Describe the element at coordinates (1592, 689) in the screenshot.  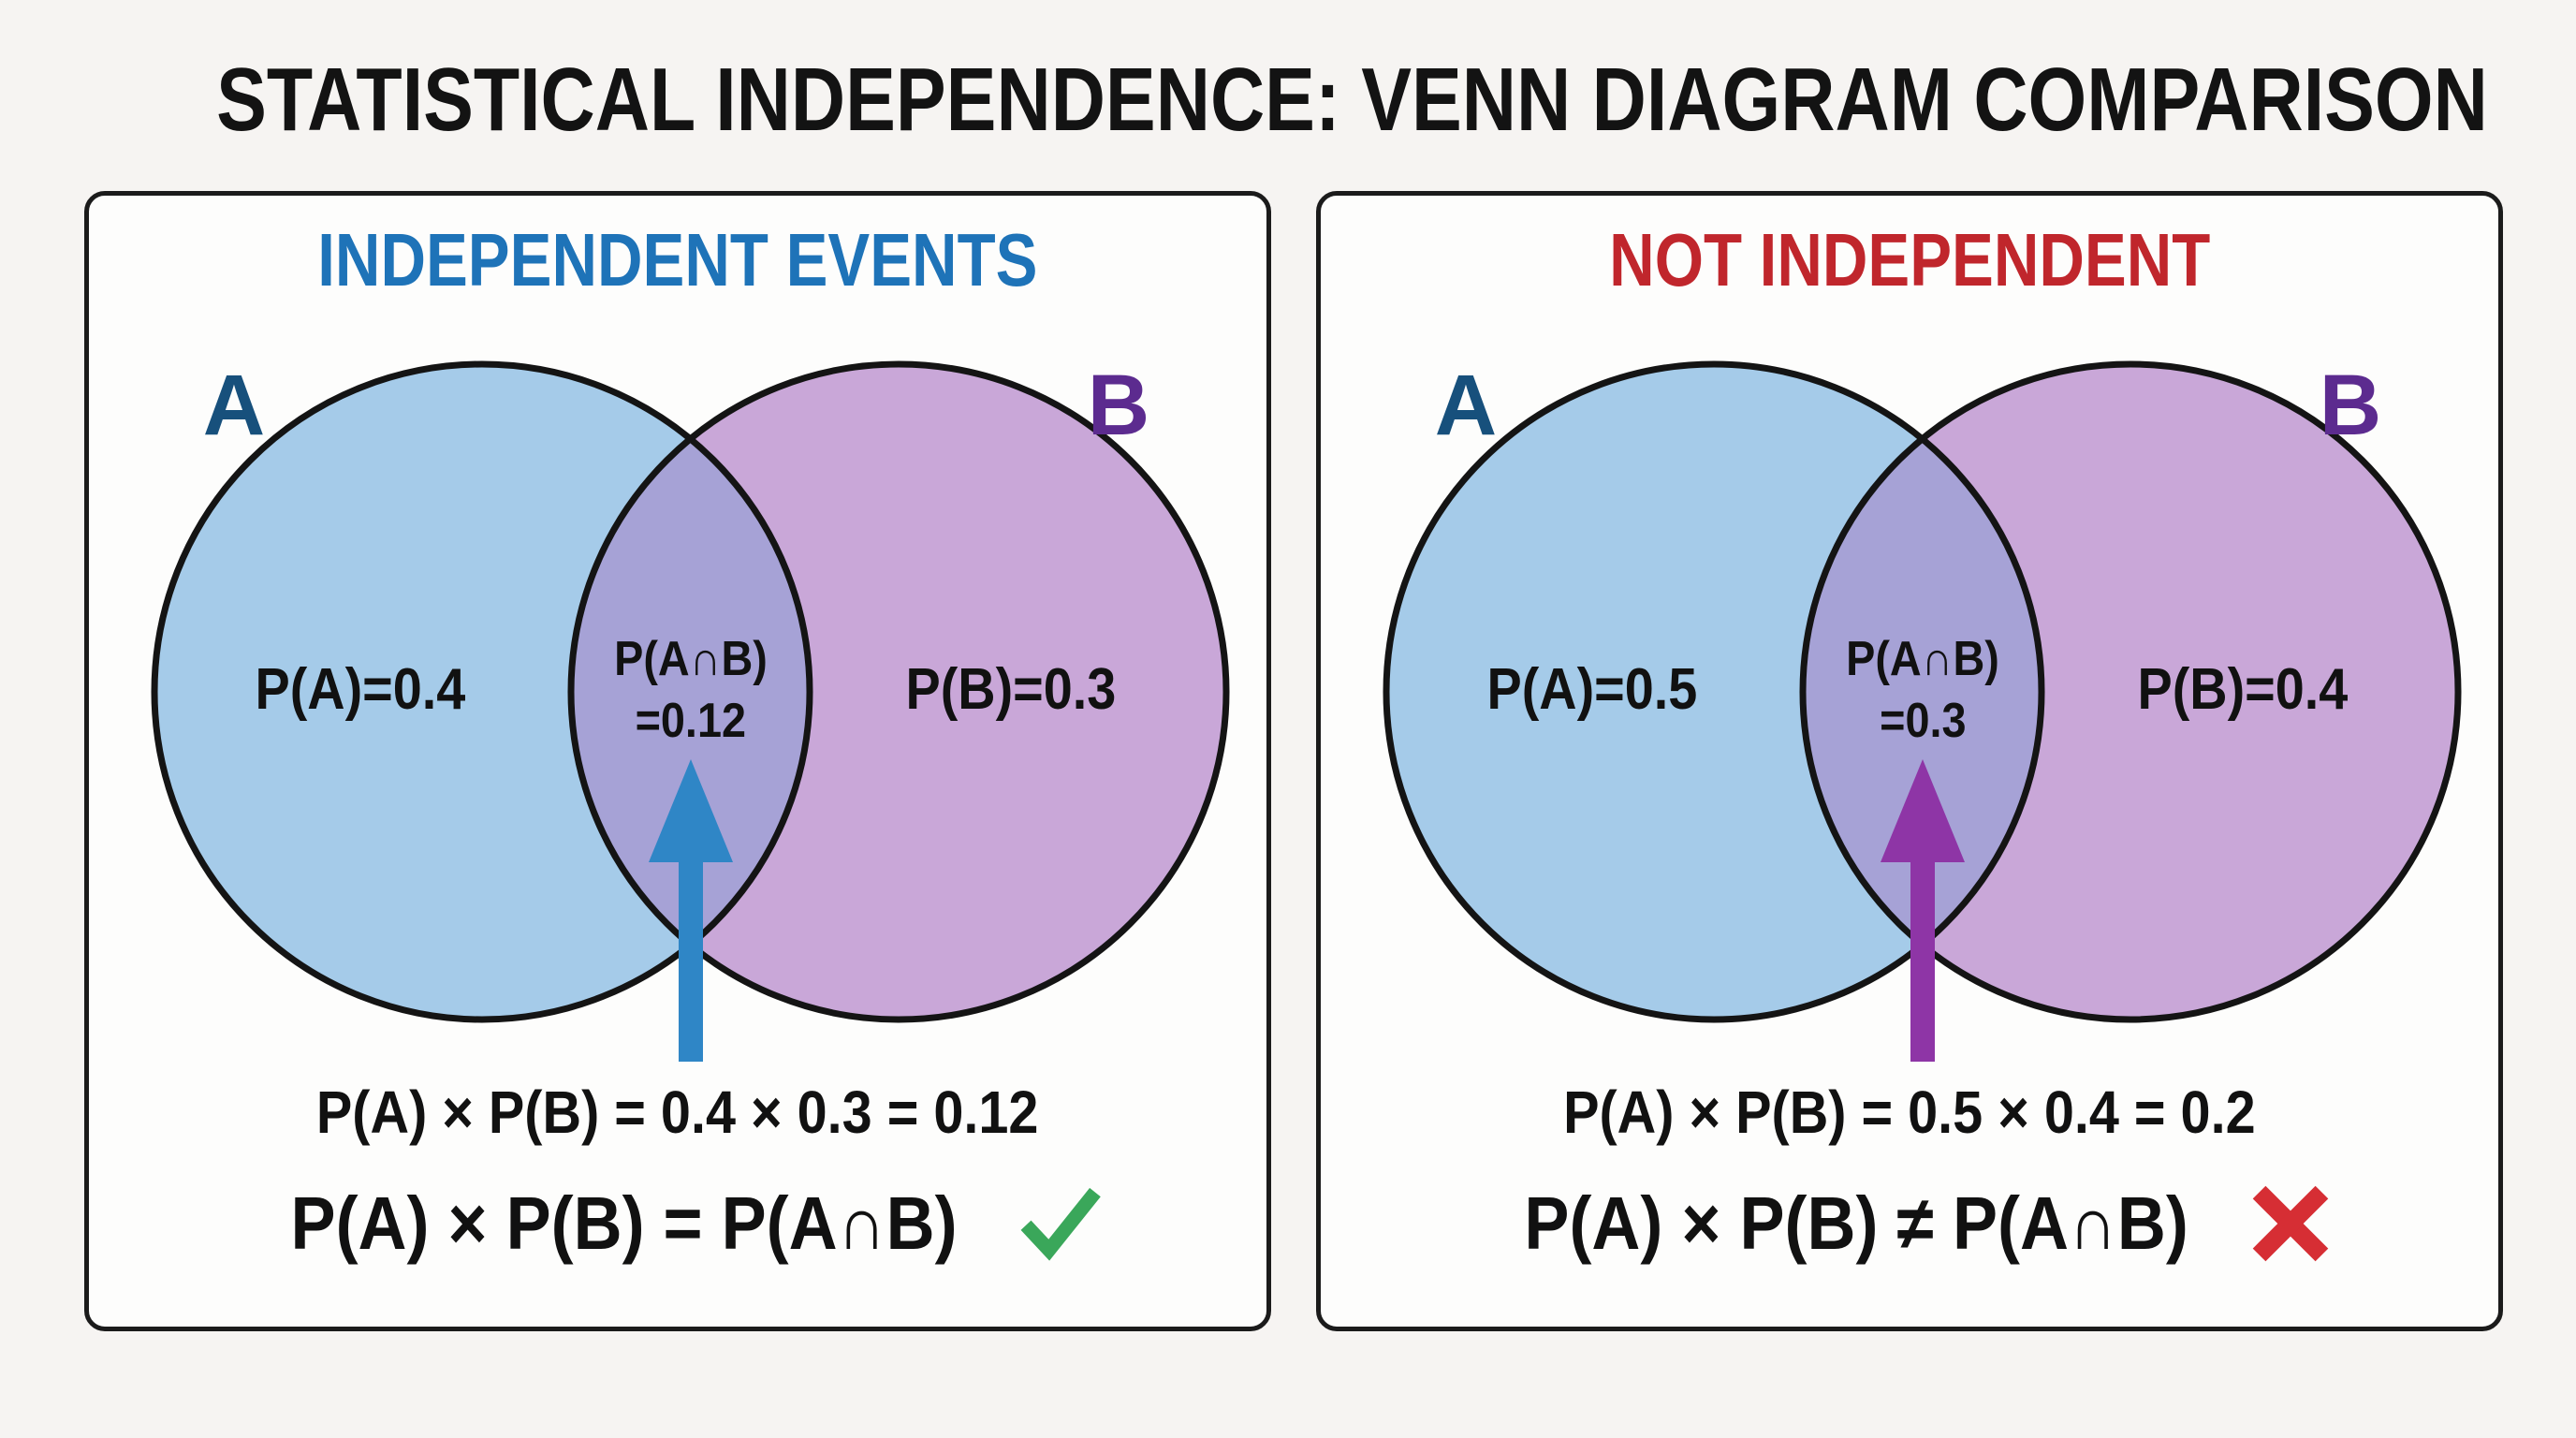
I see `probability-a-value: P(A)=0.5` at that location.